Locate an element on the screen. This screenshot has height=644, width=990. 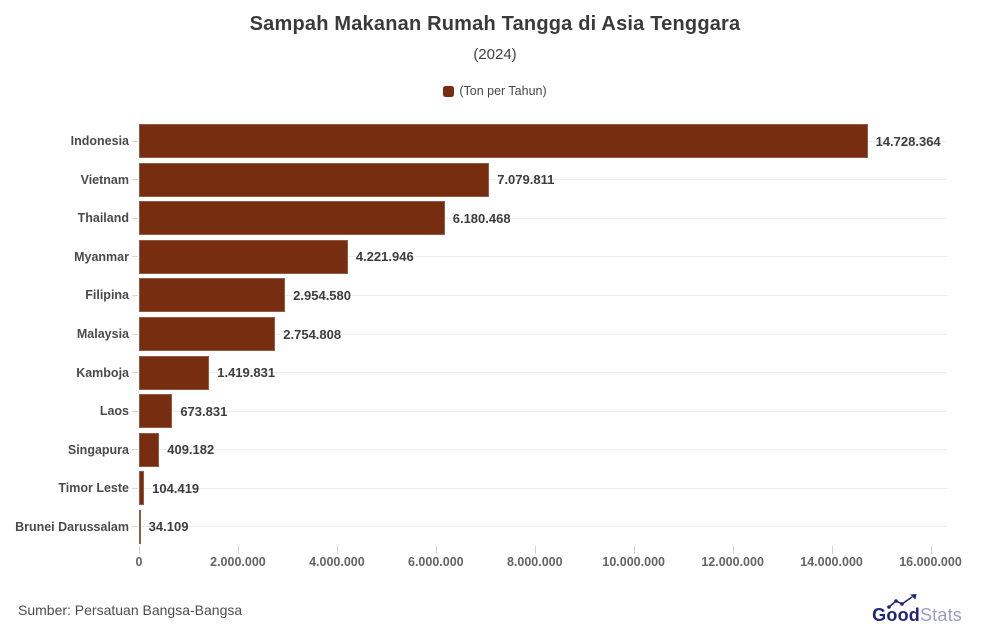
value-label: 14.728.364 is located at coordinates (908, 141).